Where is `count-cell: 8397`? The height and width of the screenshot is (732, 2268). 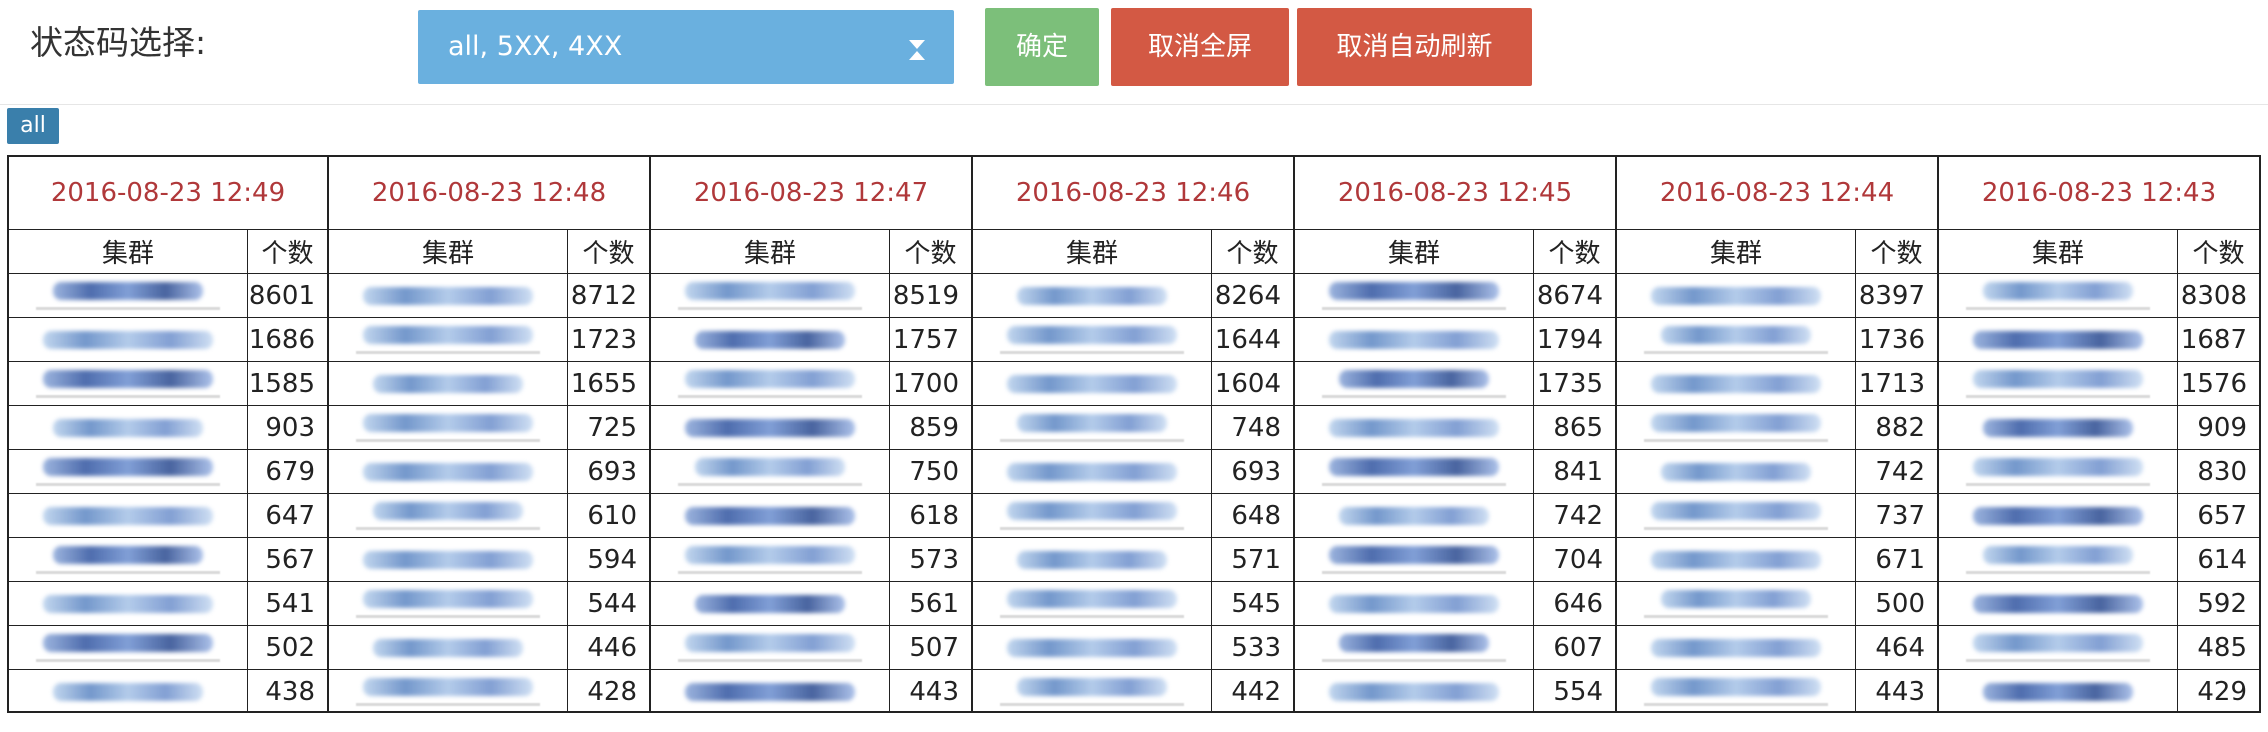
count-cell: 8397 is located at coordinates (1896, 295).